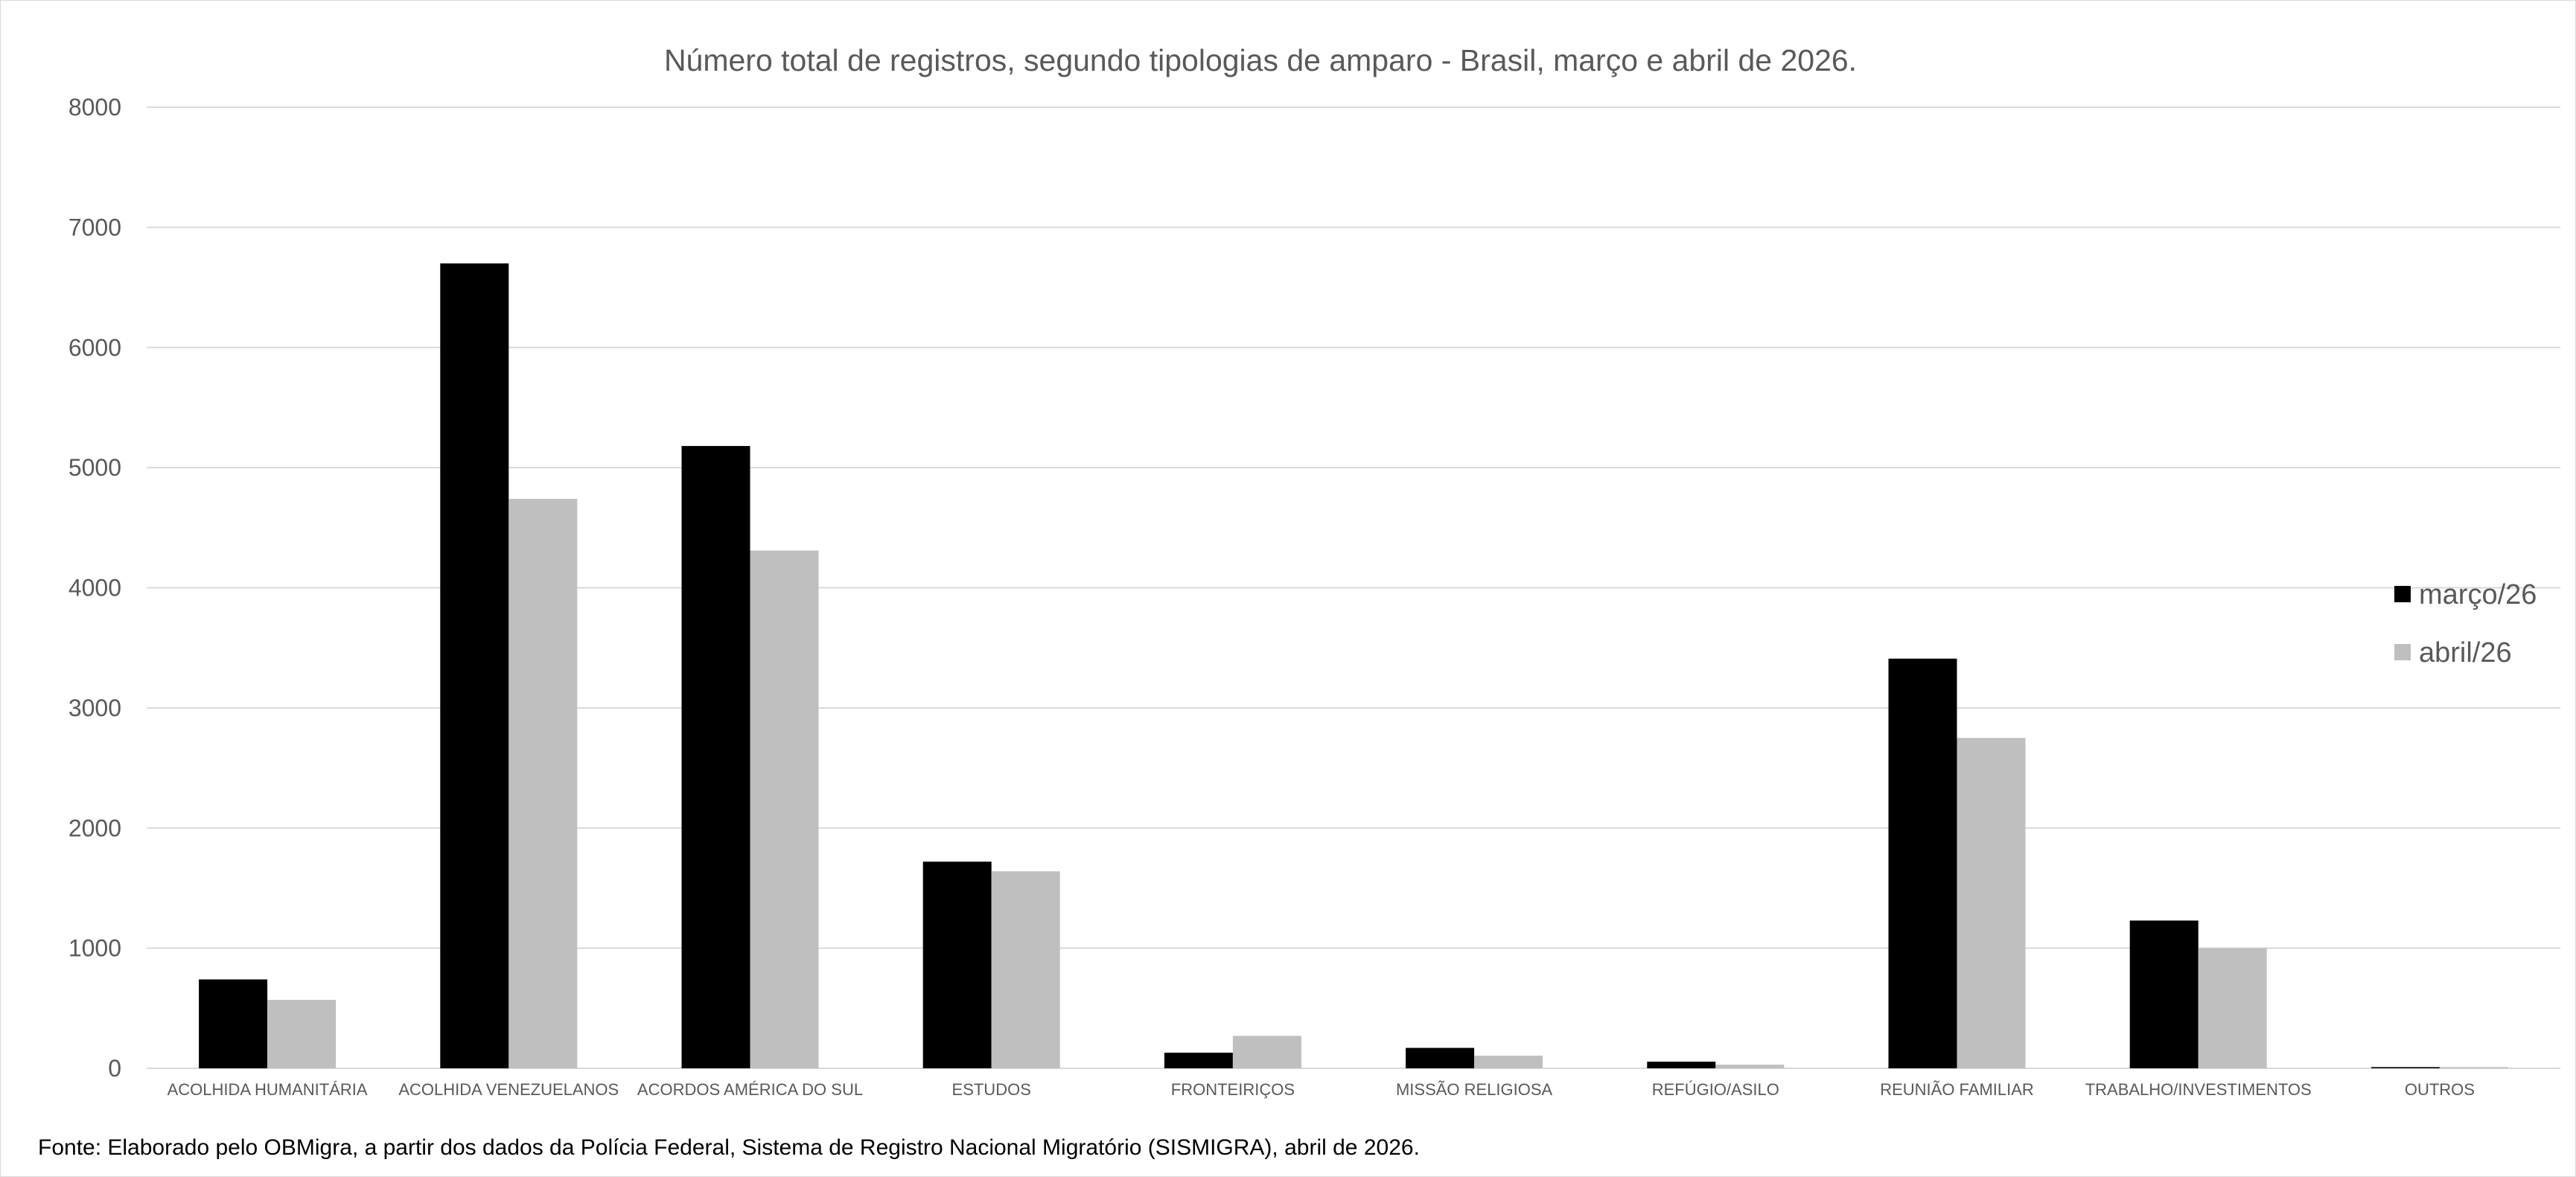 The width and height of the screenshot is (2576, 1177). What do you see at coordinates (94, 347) in the screenshot?
I see `y-tick-label: 6000` at bounding box center [94, 347].